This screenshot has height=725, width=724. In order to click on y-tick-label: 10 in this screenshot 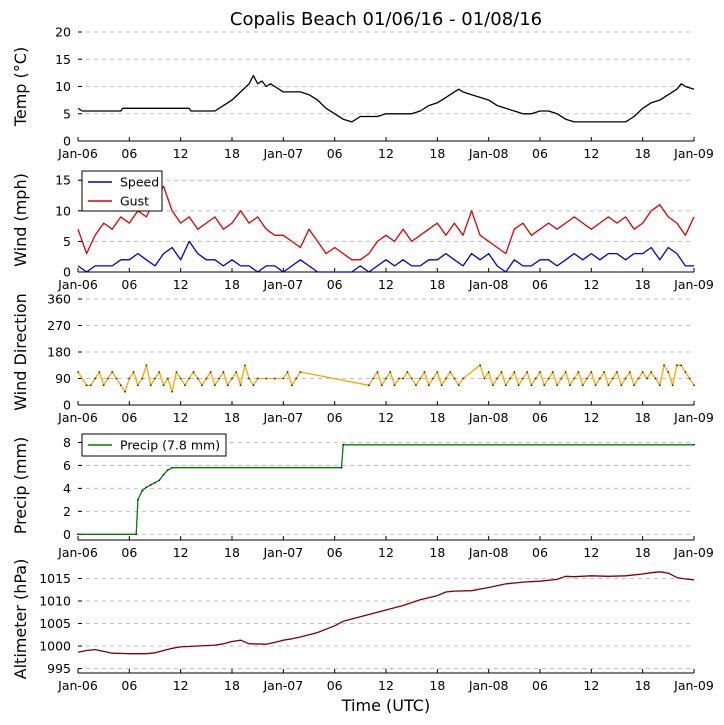, I will do `click(63, 210)`.